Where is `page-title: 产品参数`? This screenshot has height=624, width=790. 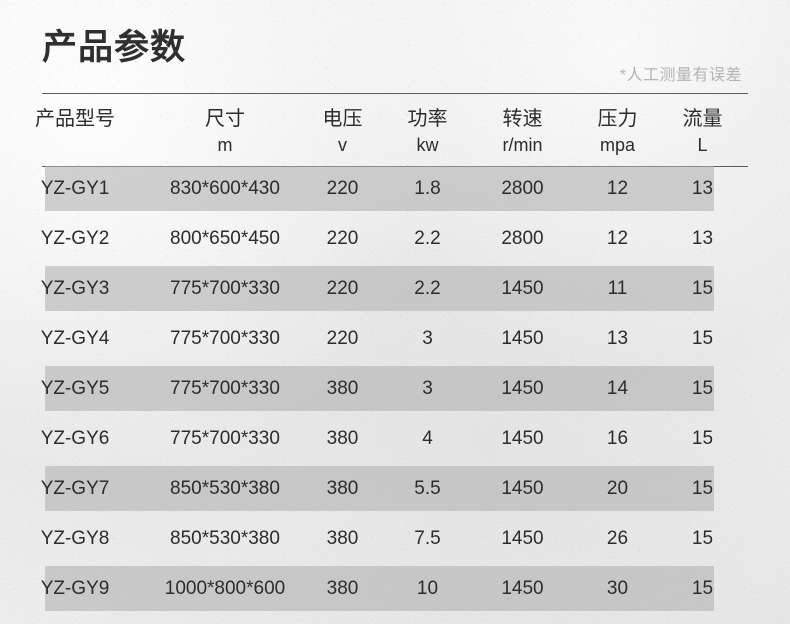 page-title: 产品参数 is located at coordinates (114, 47).